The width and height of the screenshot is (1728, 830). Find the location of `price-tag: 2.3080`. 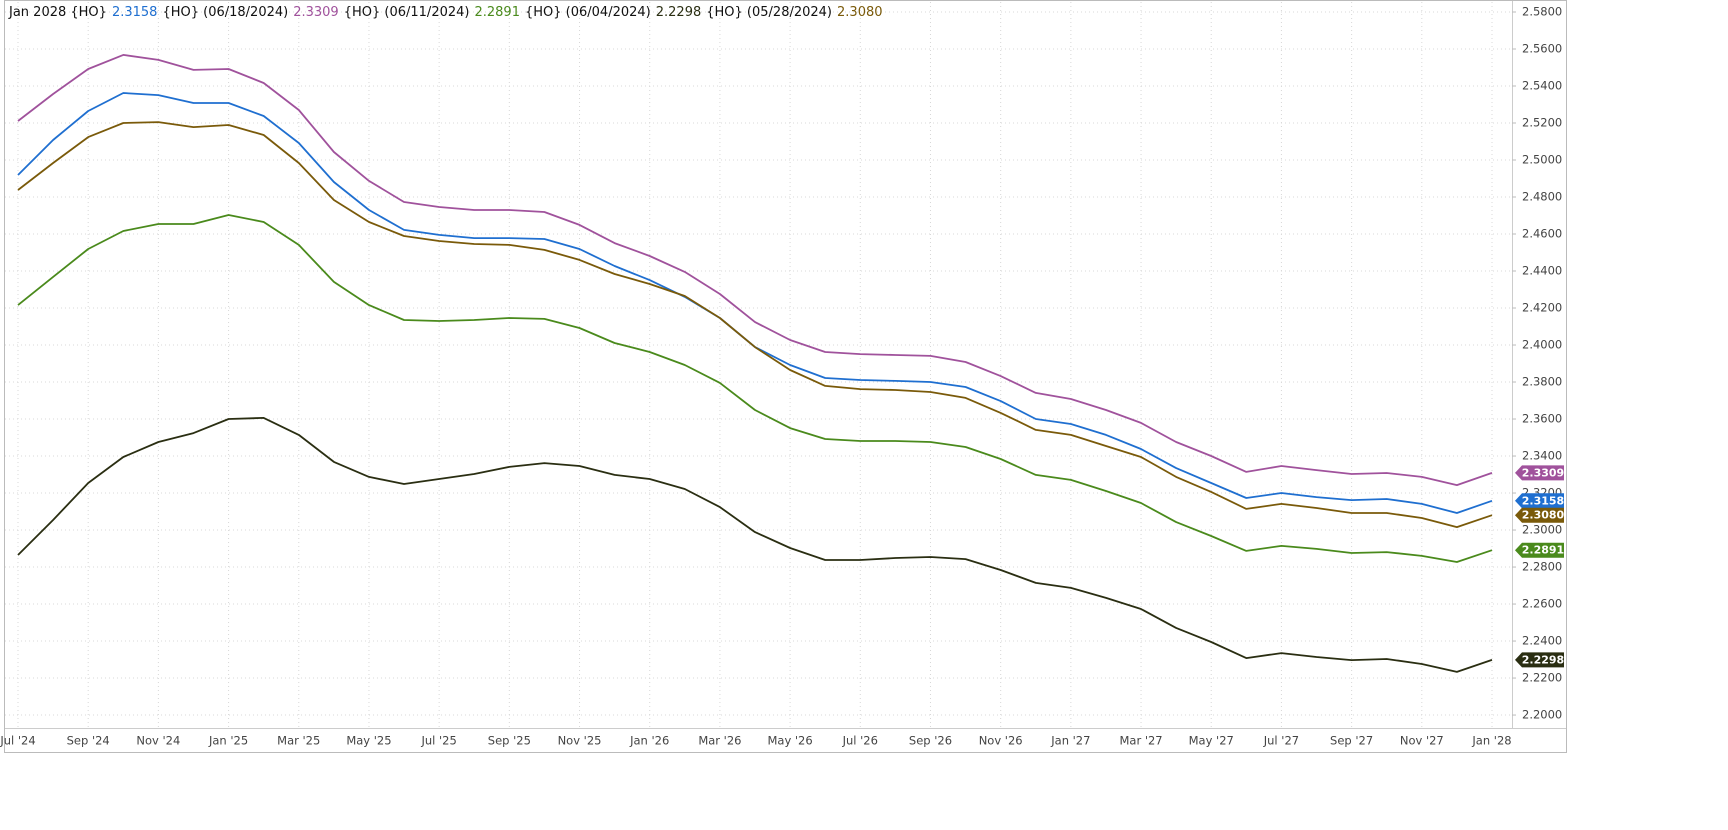

price-tag: 2.3080 is located at coordinates (1540, 515).